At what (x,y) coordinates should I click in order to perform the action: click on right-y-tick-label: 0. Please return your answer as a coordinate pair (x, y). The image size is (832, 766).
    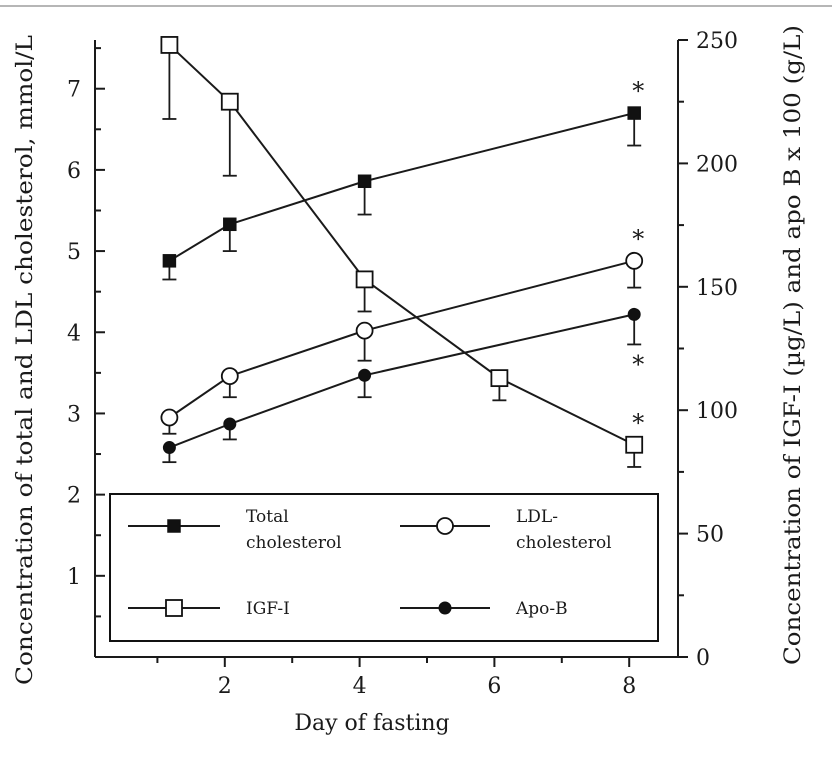
    Looking at the image, I should click on (703, 658).